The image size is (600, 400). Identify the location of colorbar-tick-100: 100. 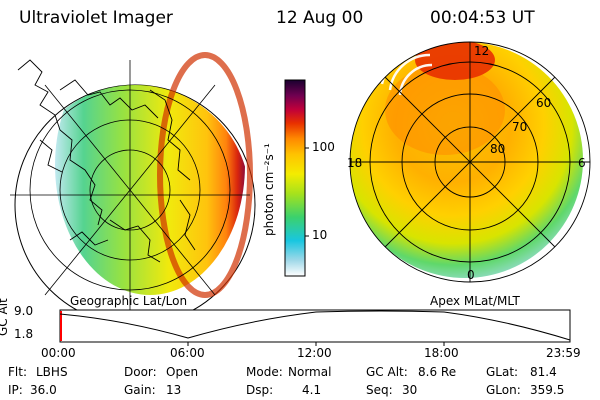
(323, 147).